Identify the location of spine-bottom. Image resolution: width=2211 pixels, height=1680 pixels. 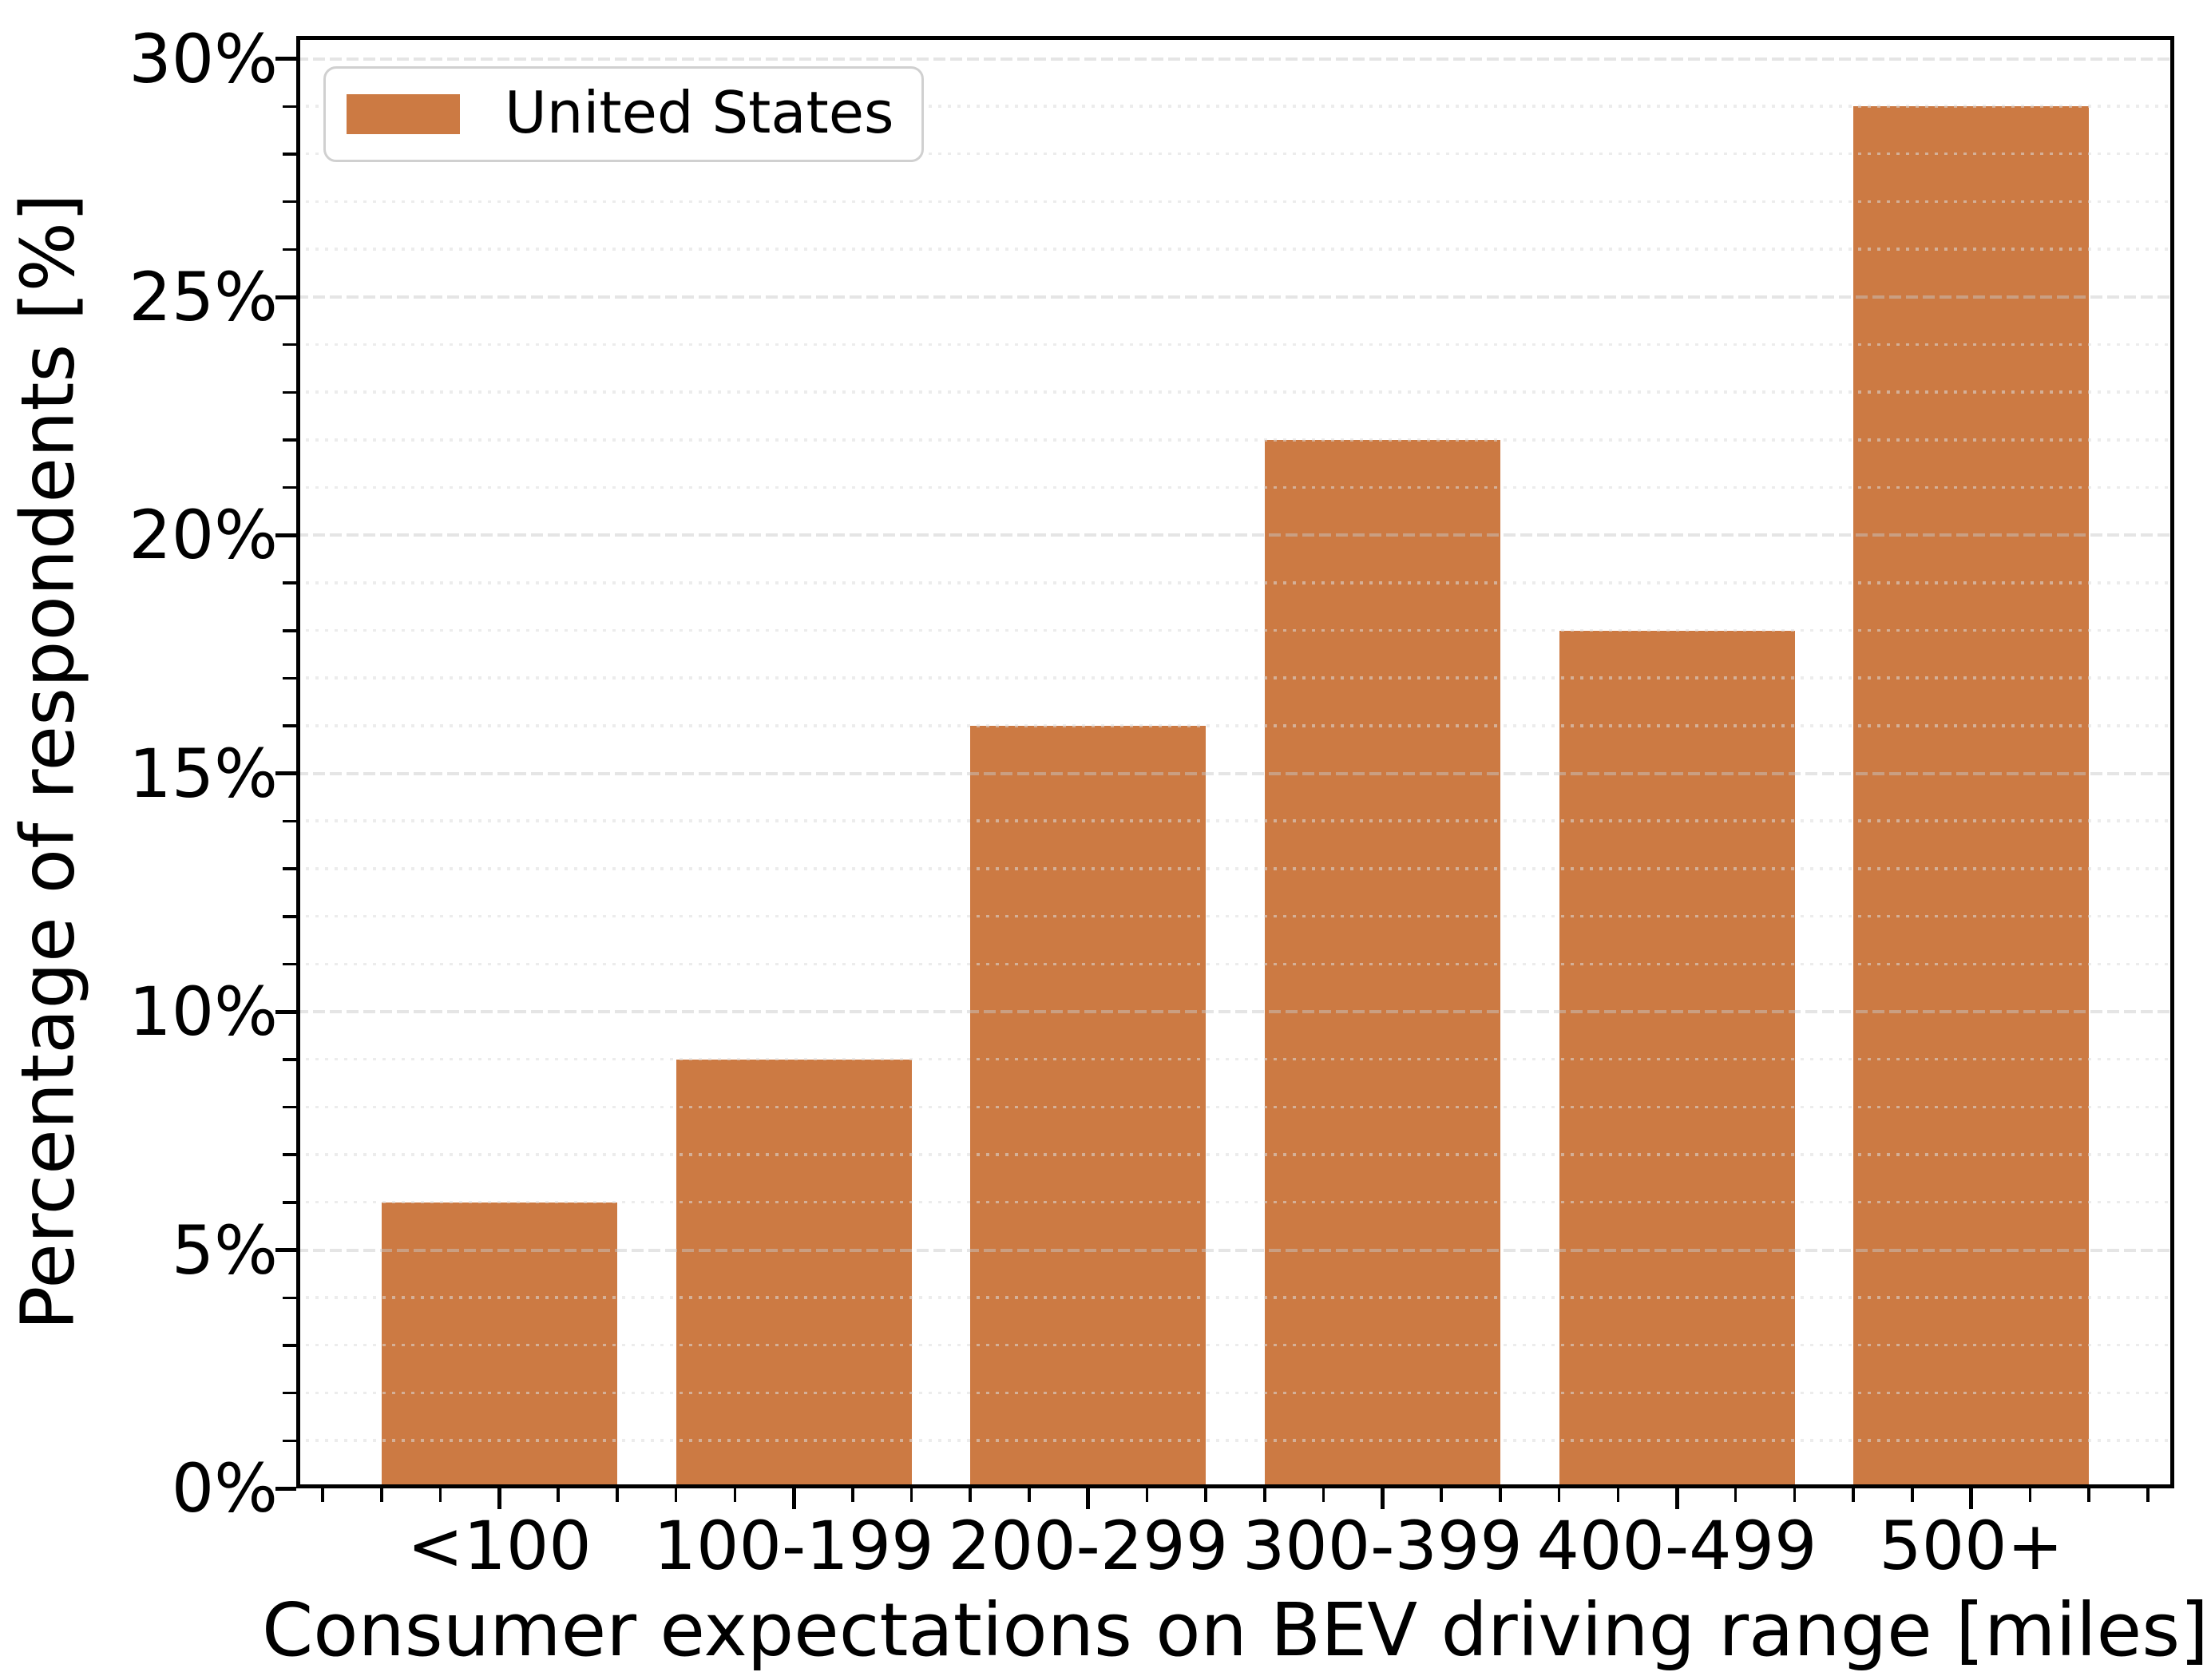
(1235, 1486).